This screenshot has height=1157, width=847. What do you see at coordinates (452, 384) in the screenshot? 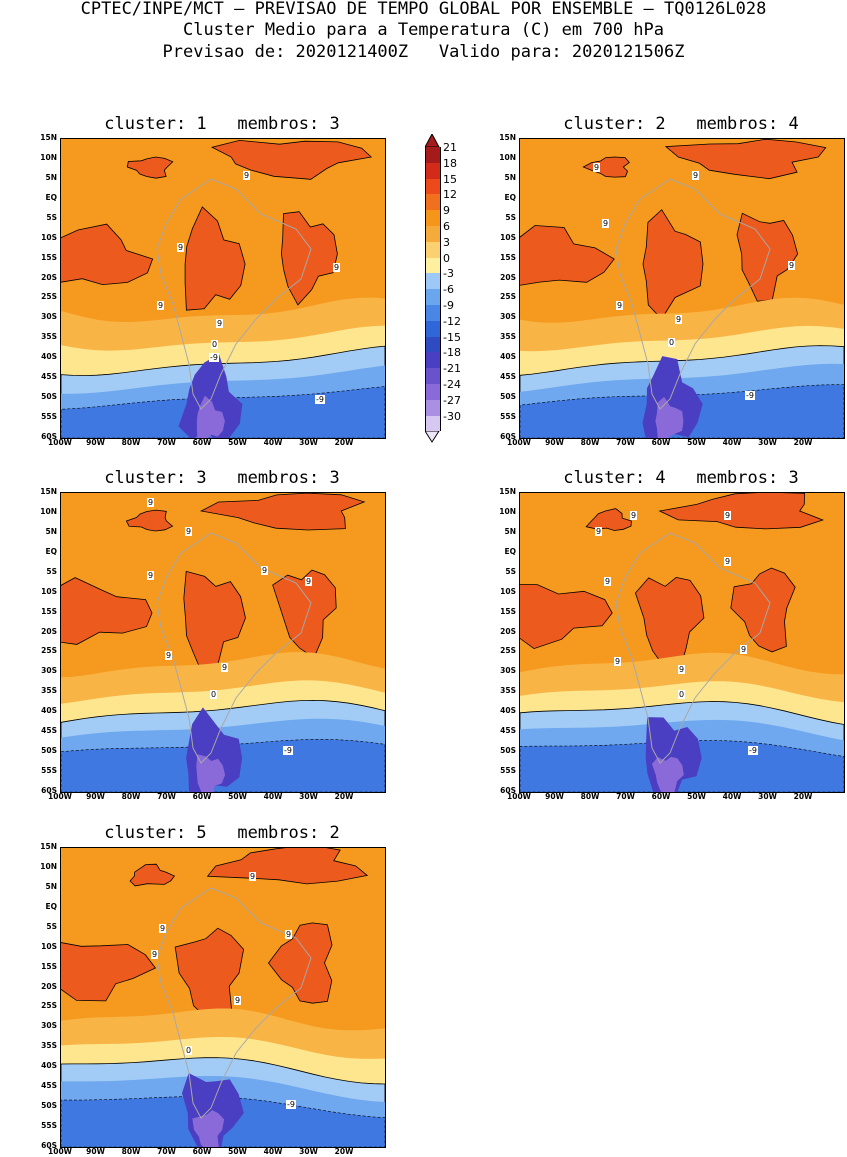
I see `colorbar-label: -24` at bounding box center [452, 384].